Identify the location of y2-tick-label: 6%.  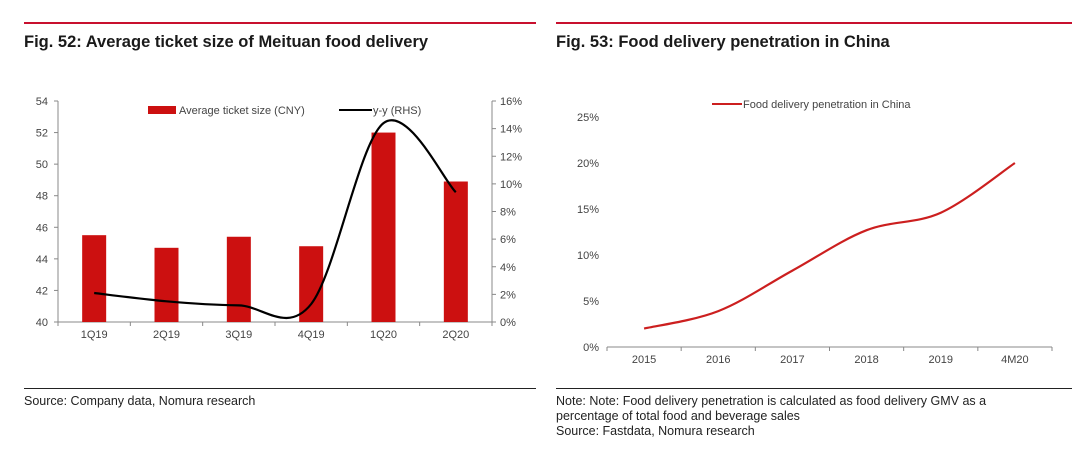
(508, 240).